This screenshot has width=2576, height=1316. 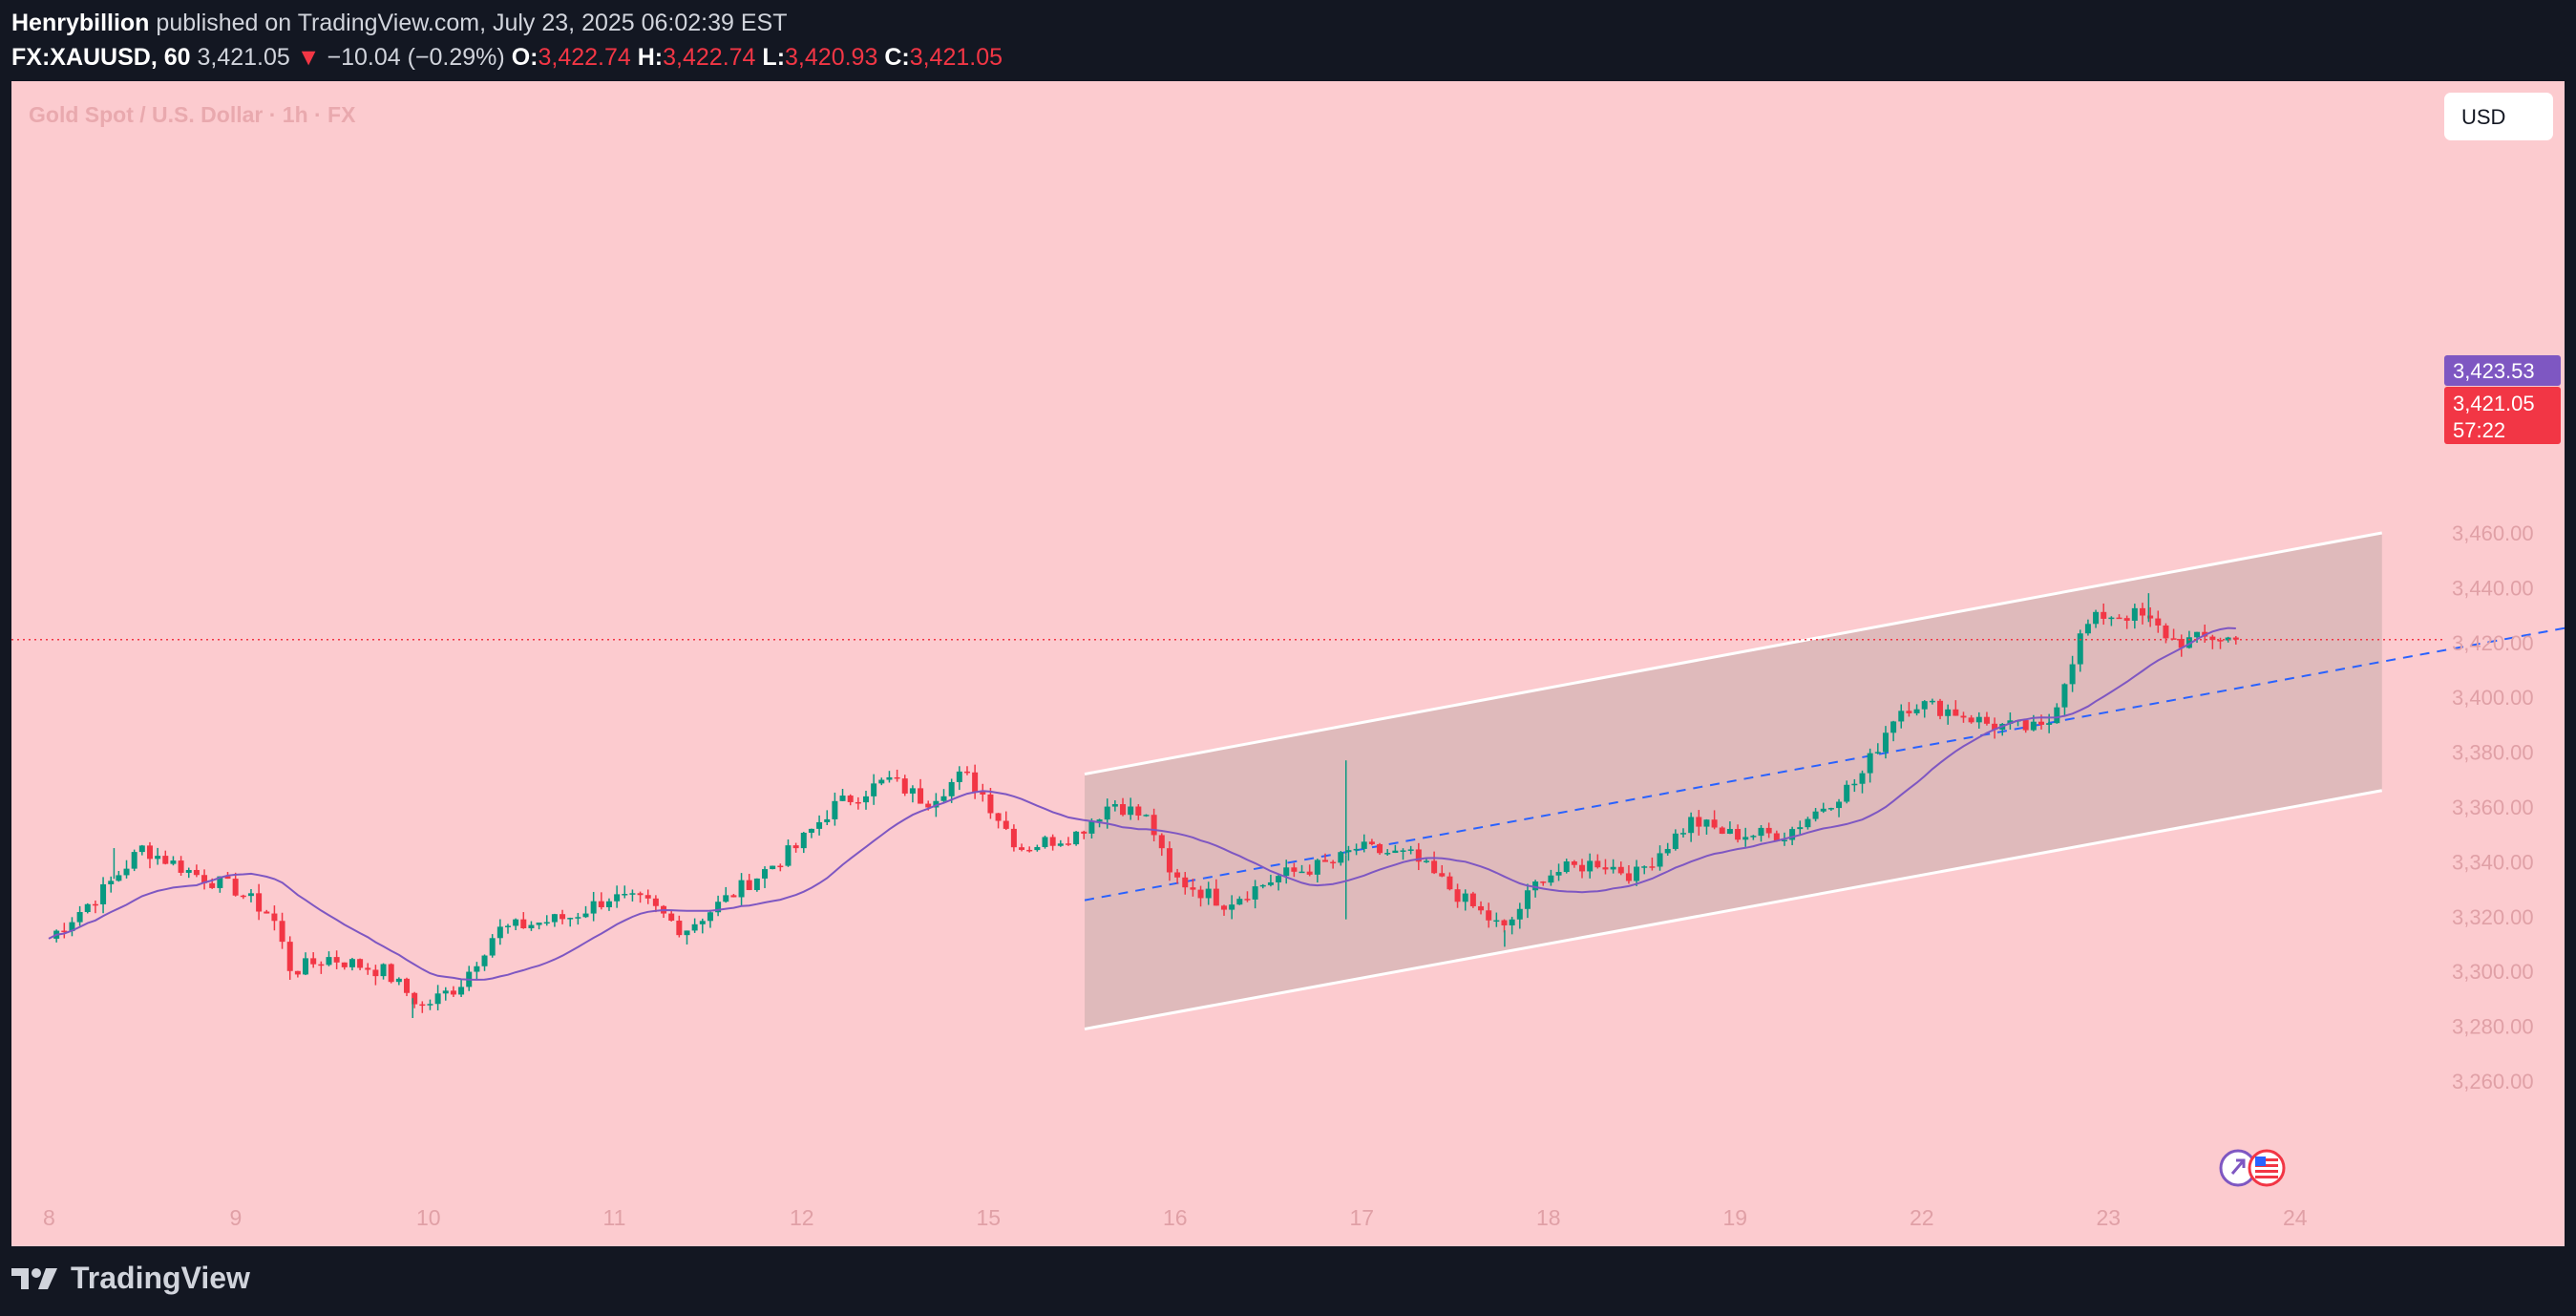 I want to click on ma-price-label: 3,423.53, so click(x=2494, y=371).